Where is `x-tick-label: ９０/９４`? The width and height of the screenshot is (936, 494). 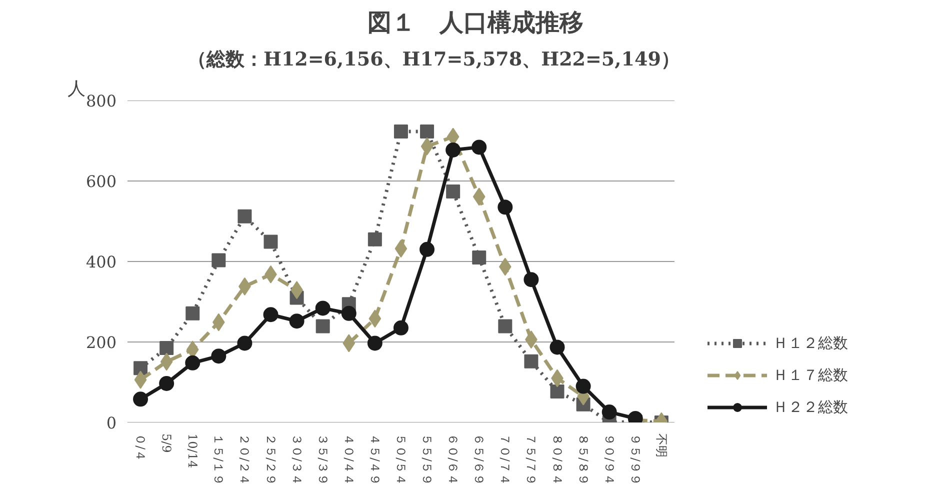 x-tick-label: ９０/９４ is located at coordinates (609, 460).